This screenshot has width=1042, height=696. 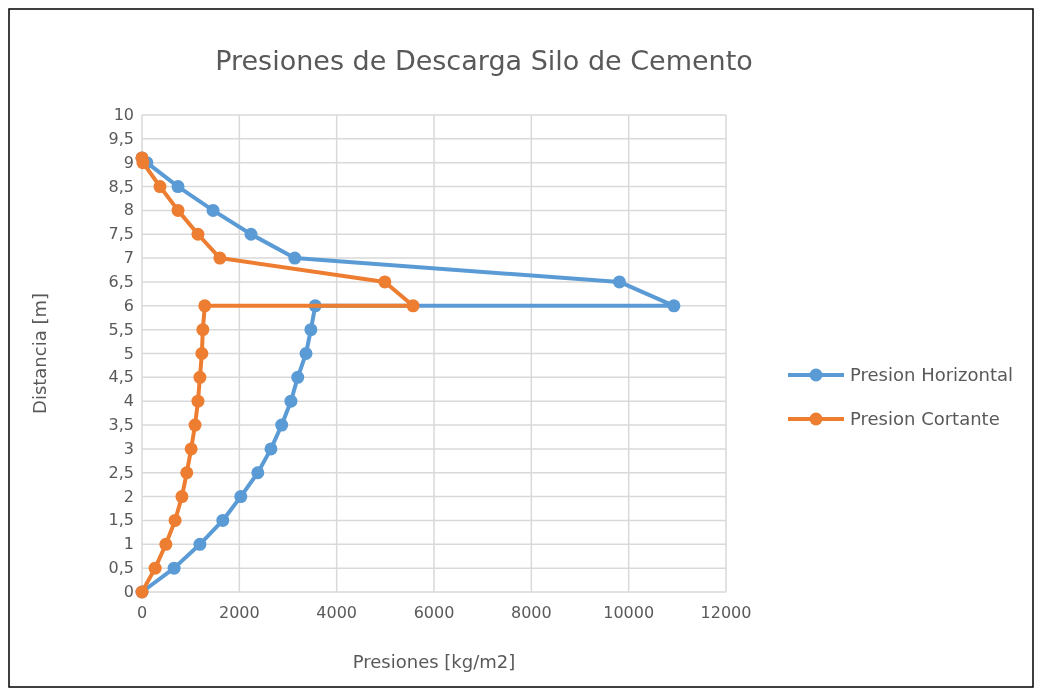 I want to click on y-tick-label: 5, so click(x=128, y=353).